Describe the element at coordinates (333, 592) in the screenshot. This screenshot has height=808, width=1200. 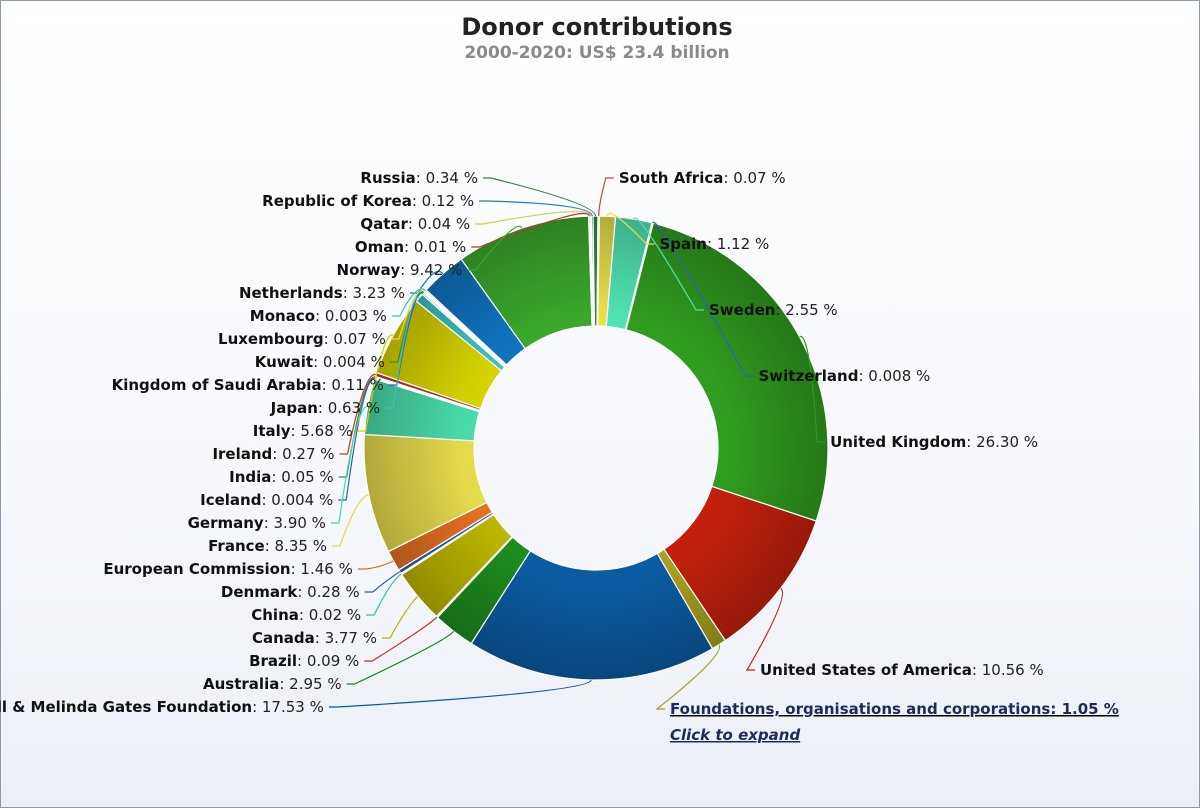
I see `data-label-value: 0.28 %` at that location.